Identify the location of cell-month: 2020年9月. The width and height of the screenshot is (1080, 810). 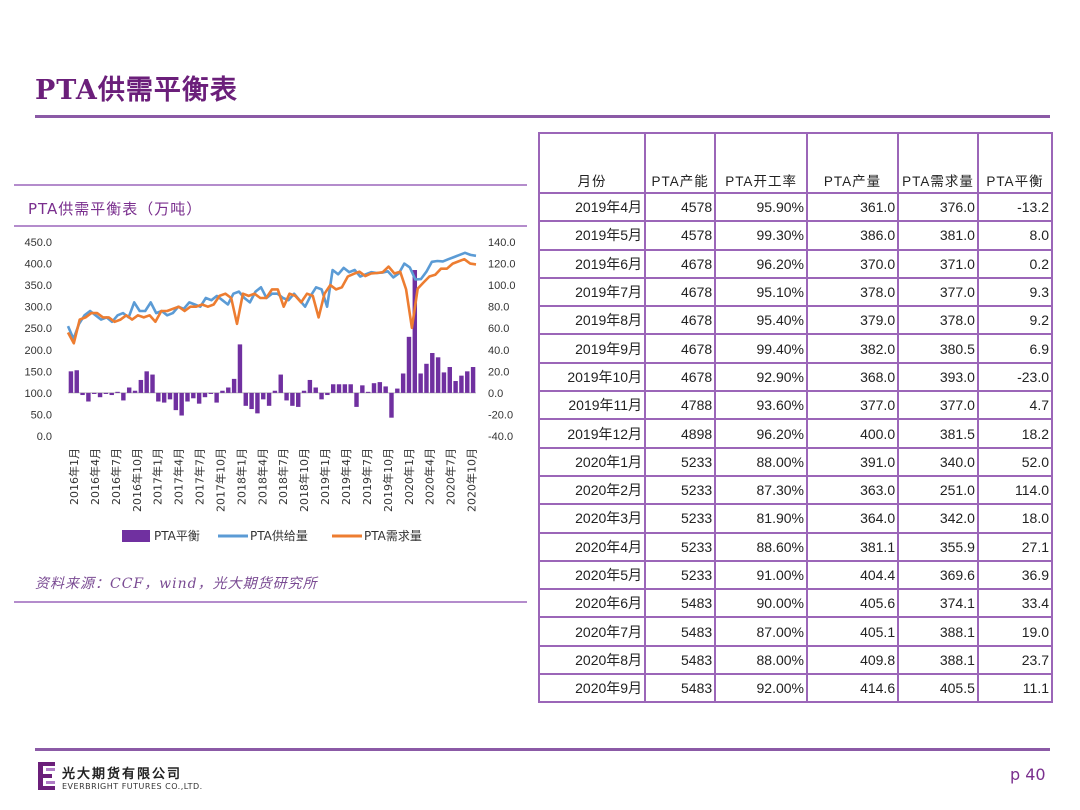
(592, 688).